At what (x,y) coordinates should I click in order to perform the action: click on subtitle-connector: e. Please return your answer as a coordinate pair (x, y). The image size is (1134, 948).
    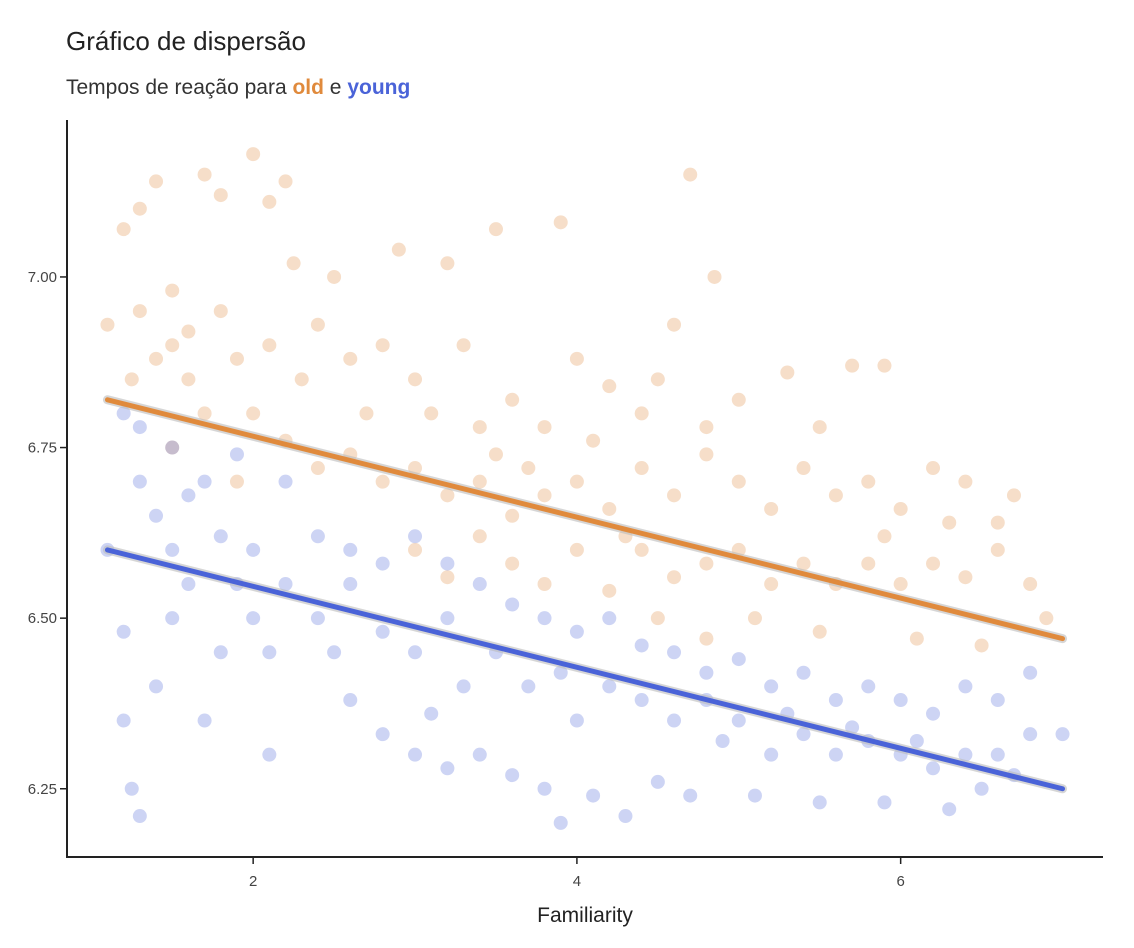
    Looking at the image, I should click on (335, 87).